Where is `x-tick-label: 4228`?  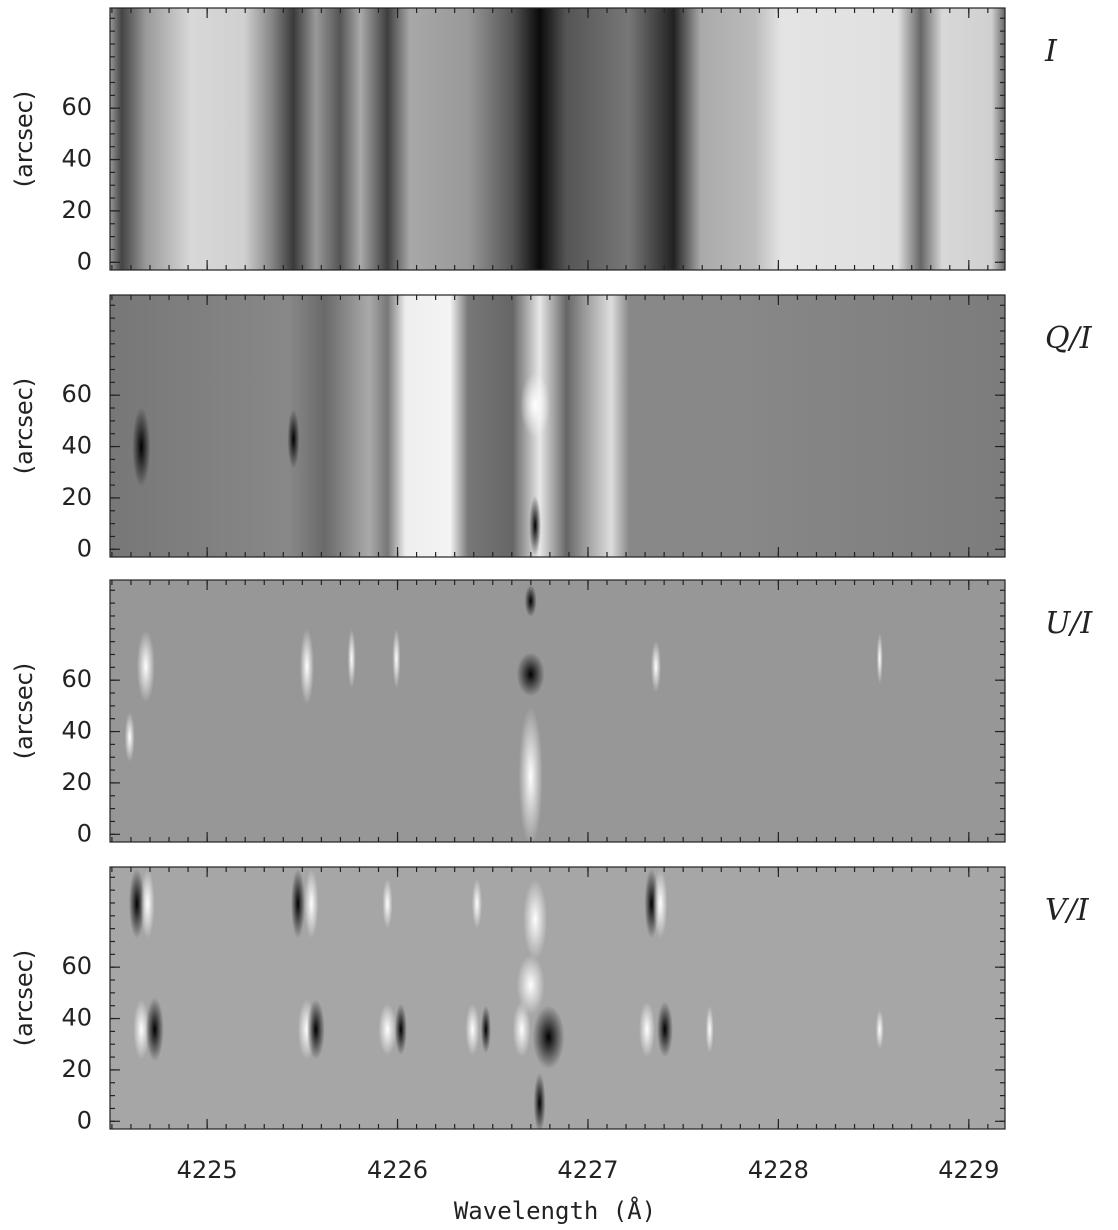 x-tick-label: 4228 is located at coordinates (778, 1170).